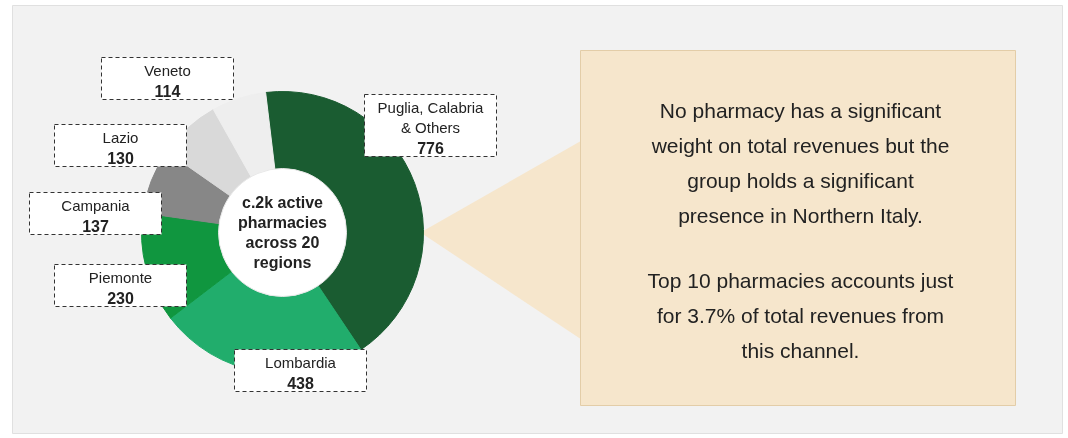  What do you see at coordinates (430, 148) in the screenshot?
I see `data-label: 776` at bounding box center [430, 148].